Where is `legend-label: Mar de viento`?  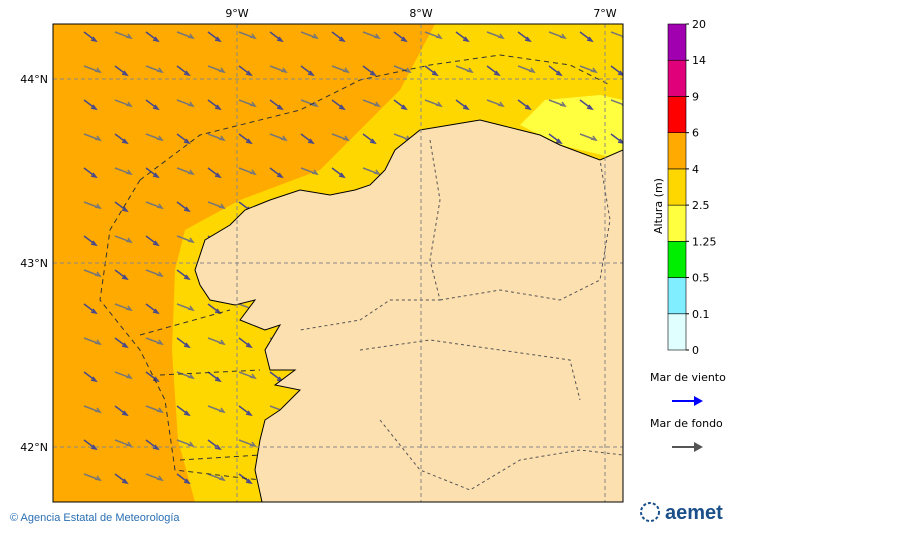
legend-label: Mar de viento is located at coordinates (688, 377).